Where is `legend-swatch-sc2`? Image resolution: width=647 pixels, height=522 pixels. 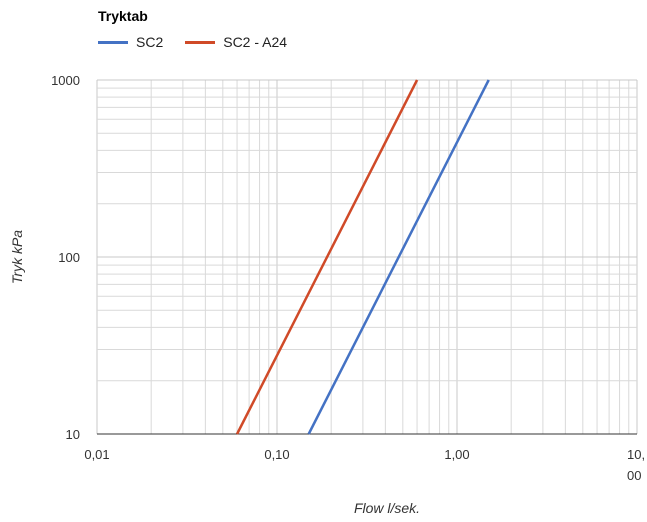
legend-swatch-sc2 is located at coordinates (113, 42).